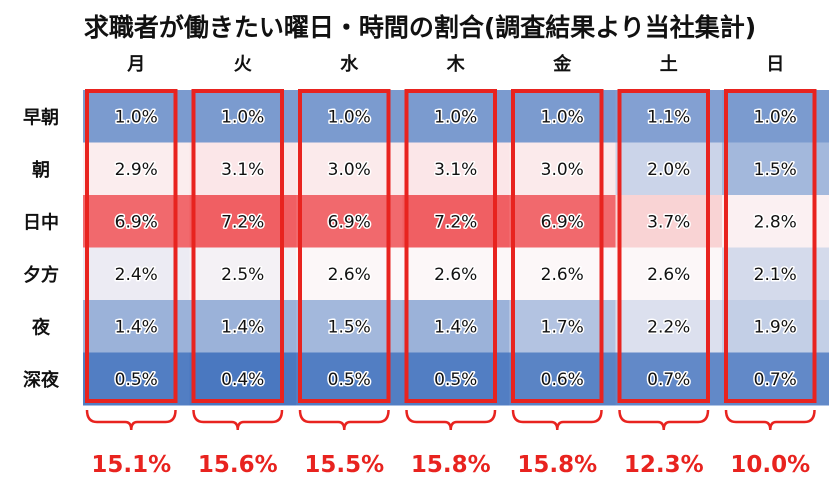 This screenshot has width=840, height=482. Describe the element at coordinates (770, 465) in the screenshot. I see `column-total-label: 10.0%` at that location.